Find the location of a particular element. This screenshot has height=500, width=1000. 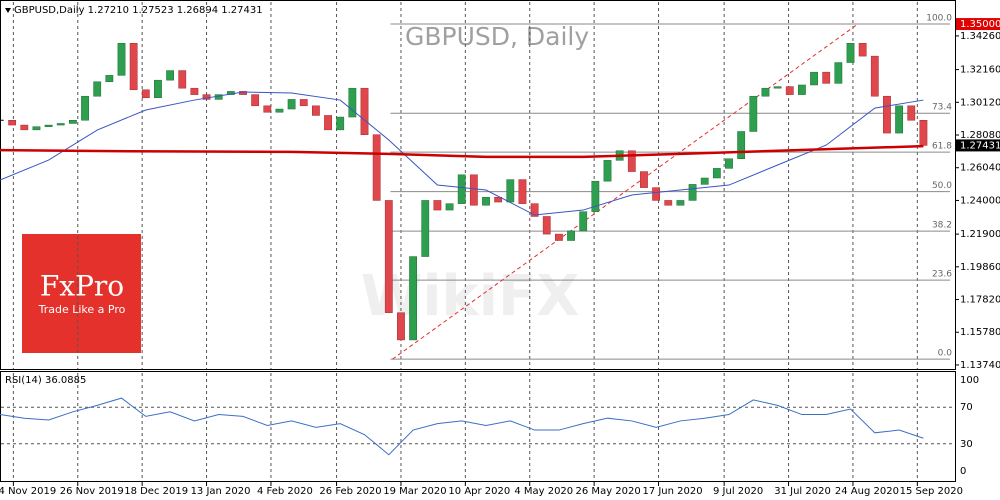

x-tick-label: 4 Feb 2020 is located at coordinates (285, 491).